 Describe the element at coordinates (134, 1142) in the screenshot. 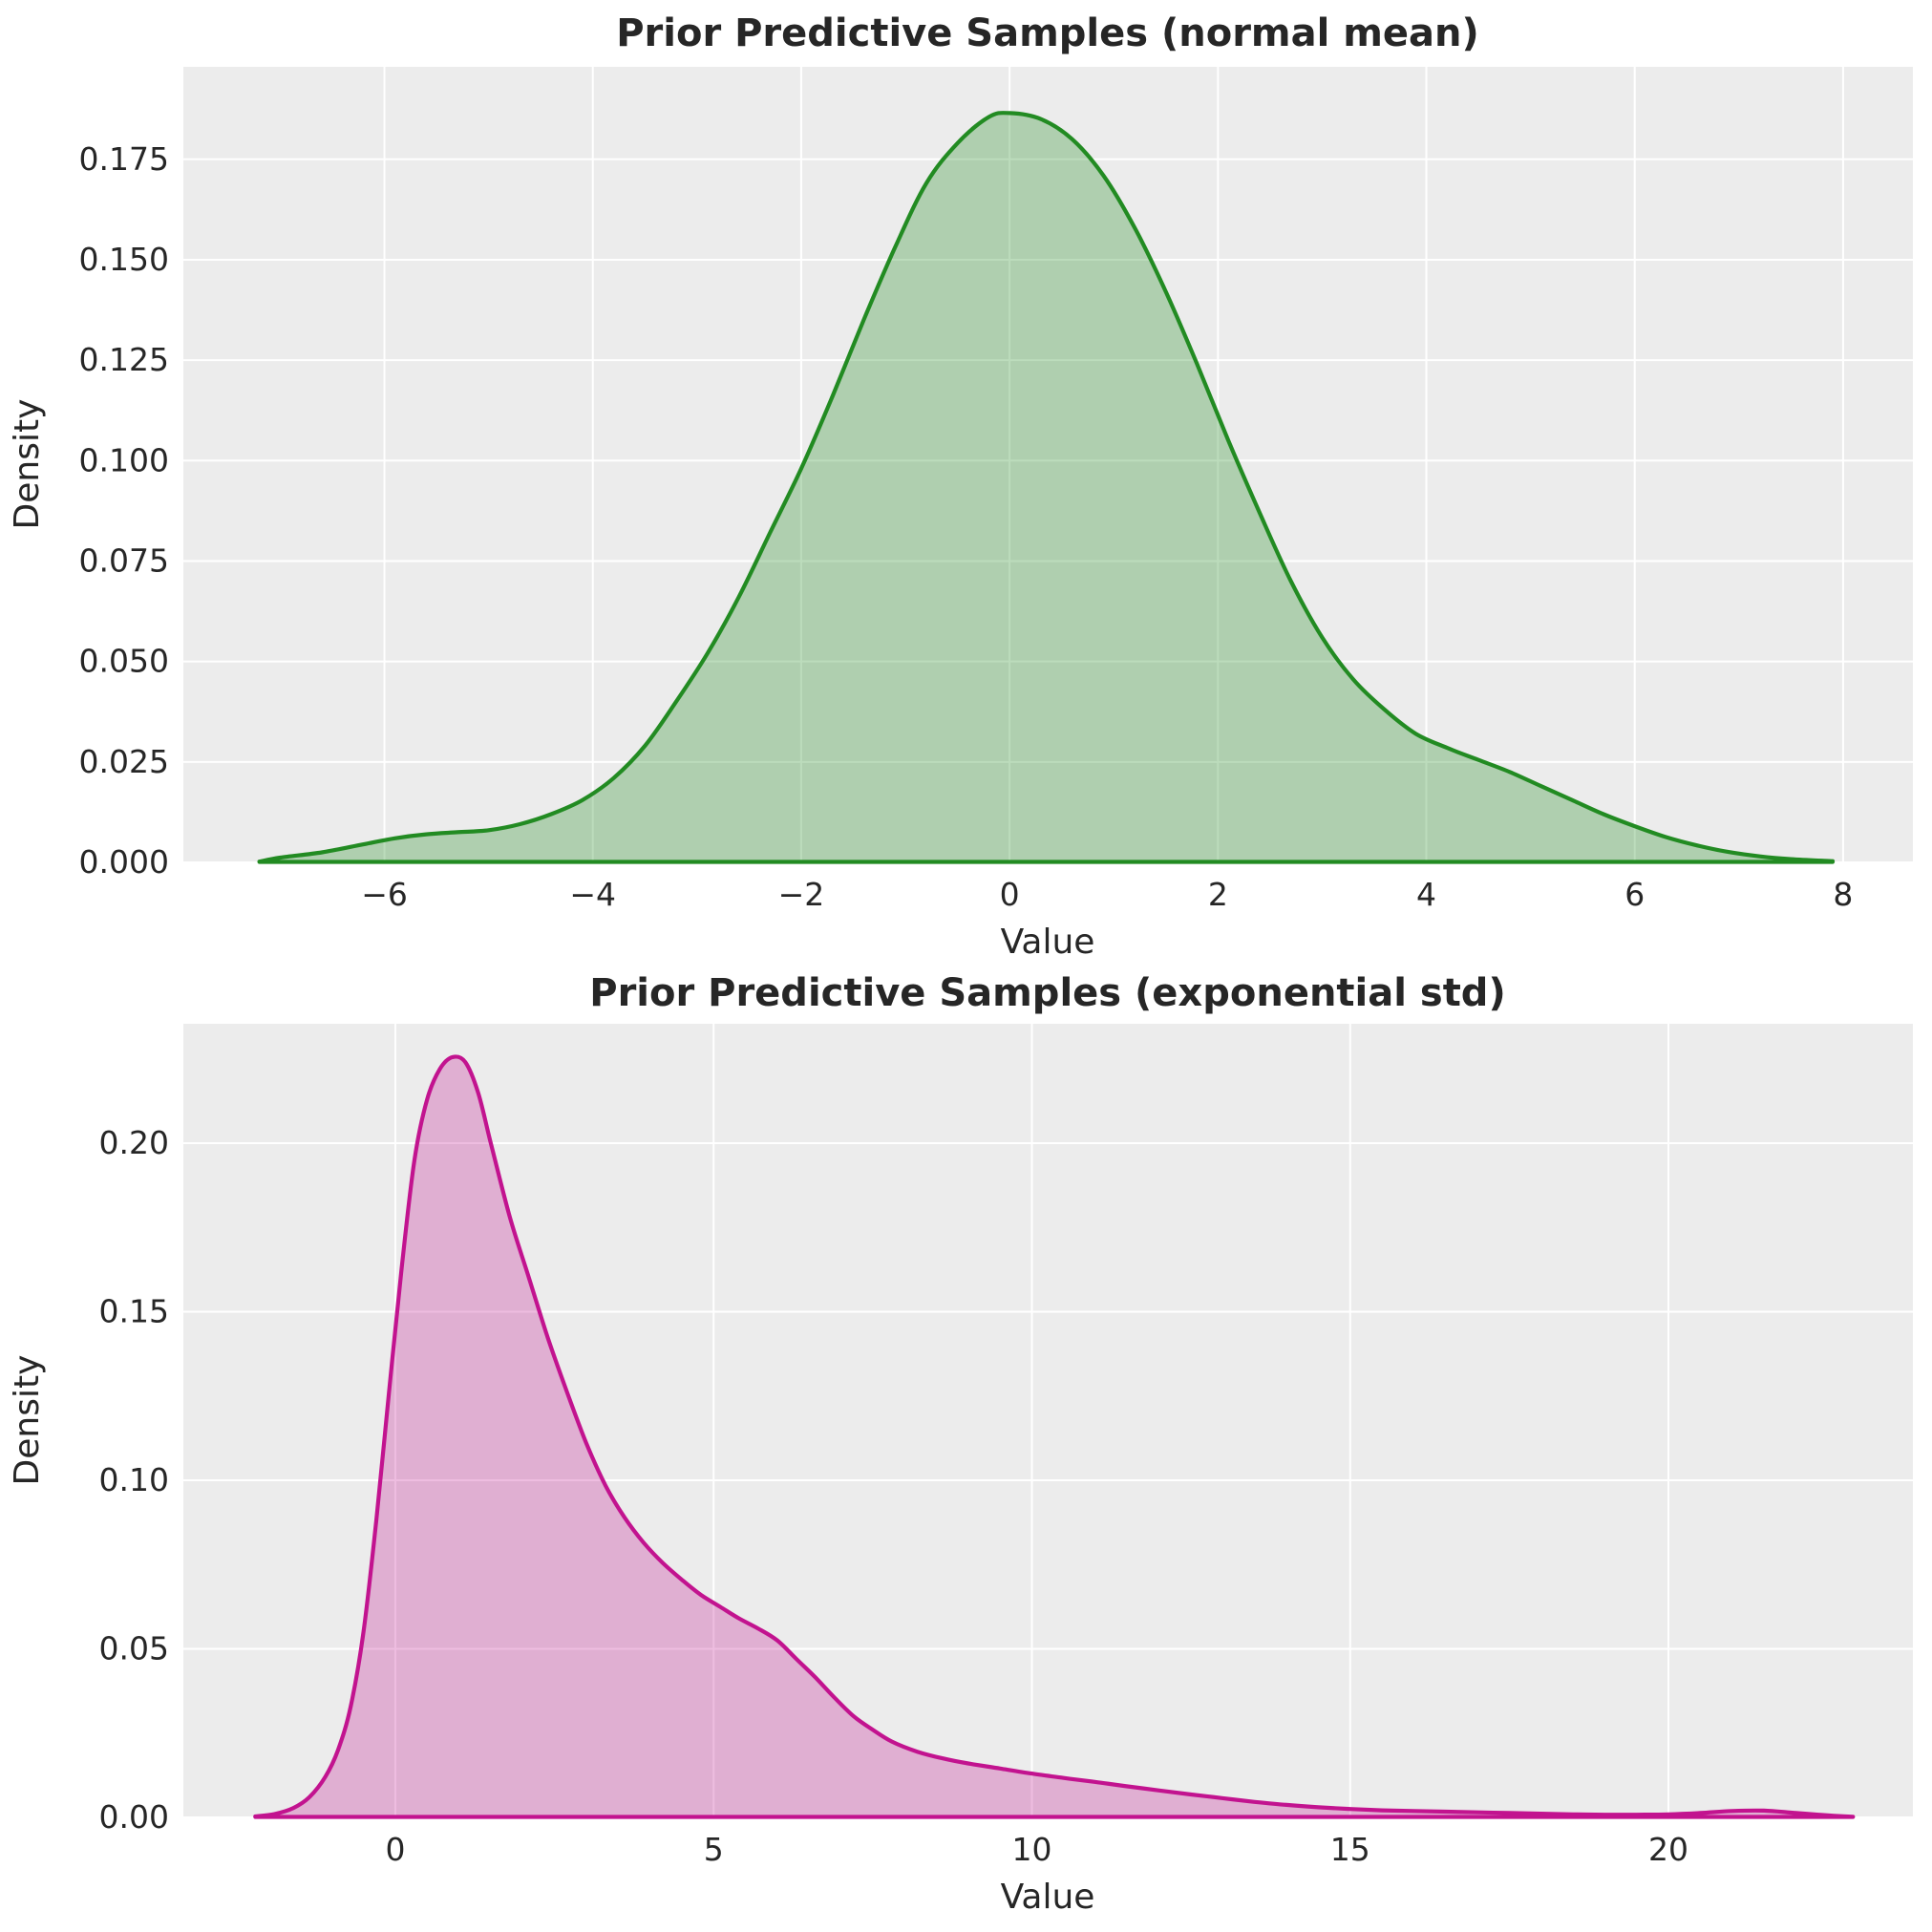

I see `y-tick-label: 0.20` at that location.